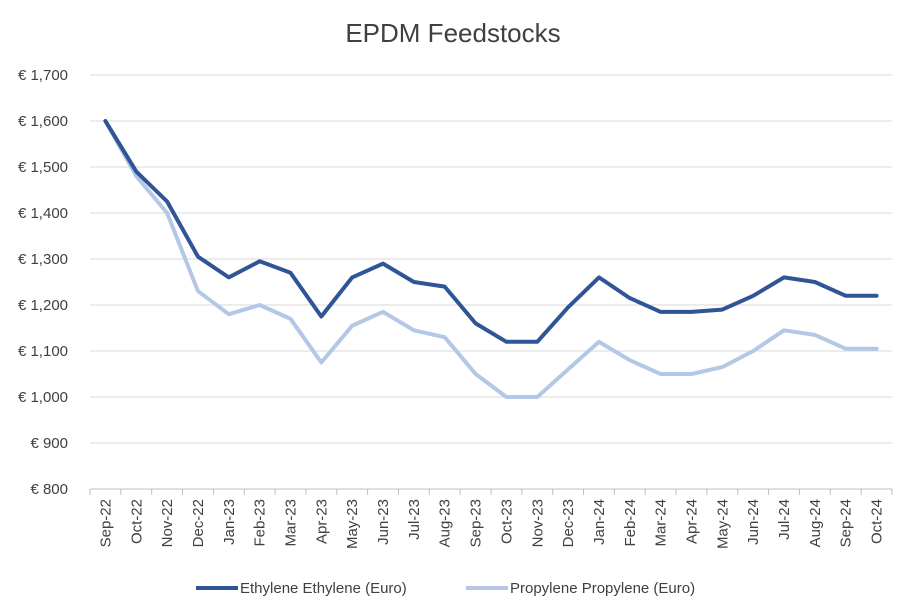 The width and height of the screenshot is (912, 616). I want to click on x-tick-label: Mar-23, so click(291, 523).